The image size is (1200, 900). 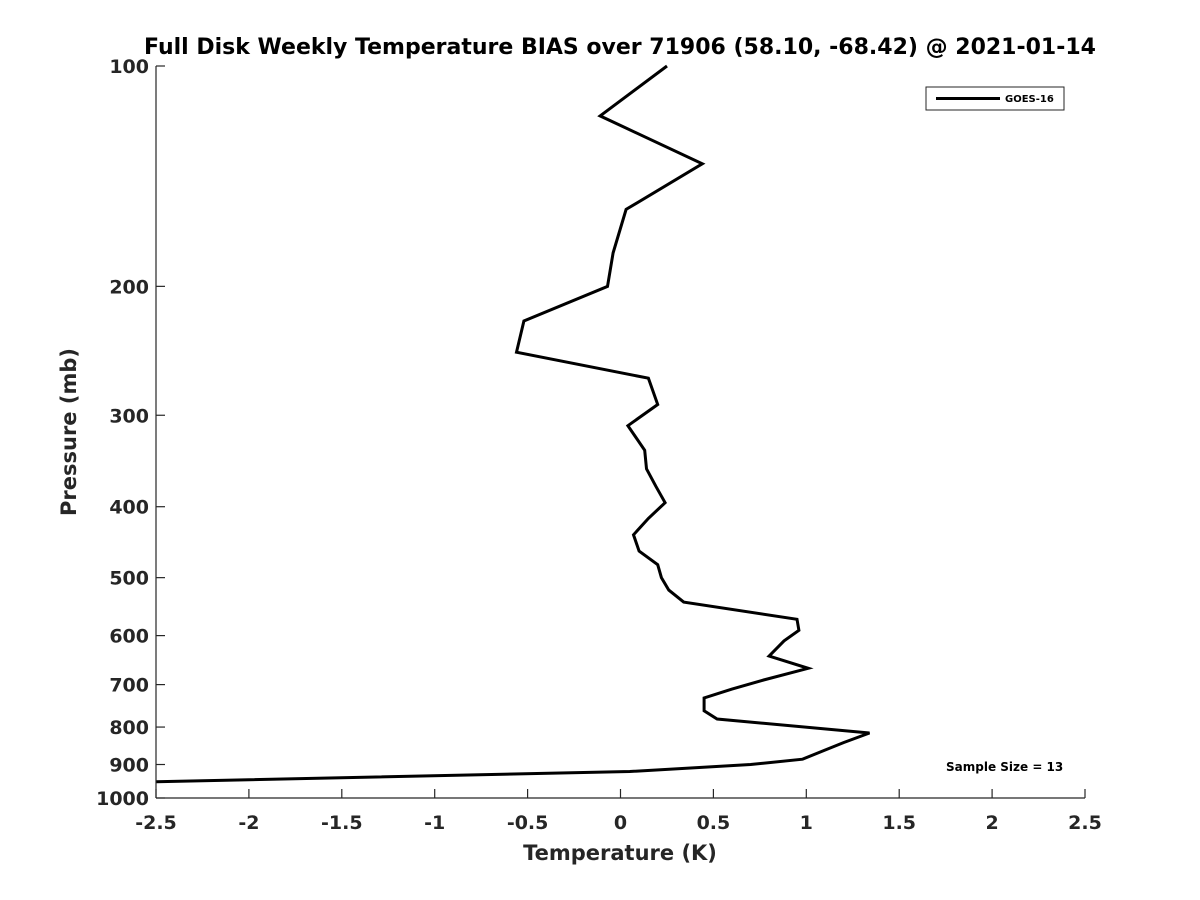 What do you see at coordinates (1085, 823) in the screenshot?
I see `x-tick-label: 2.5` at bounding box center [1085, 823].